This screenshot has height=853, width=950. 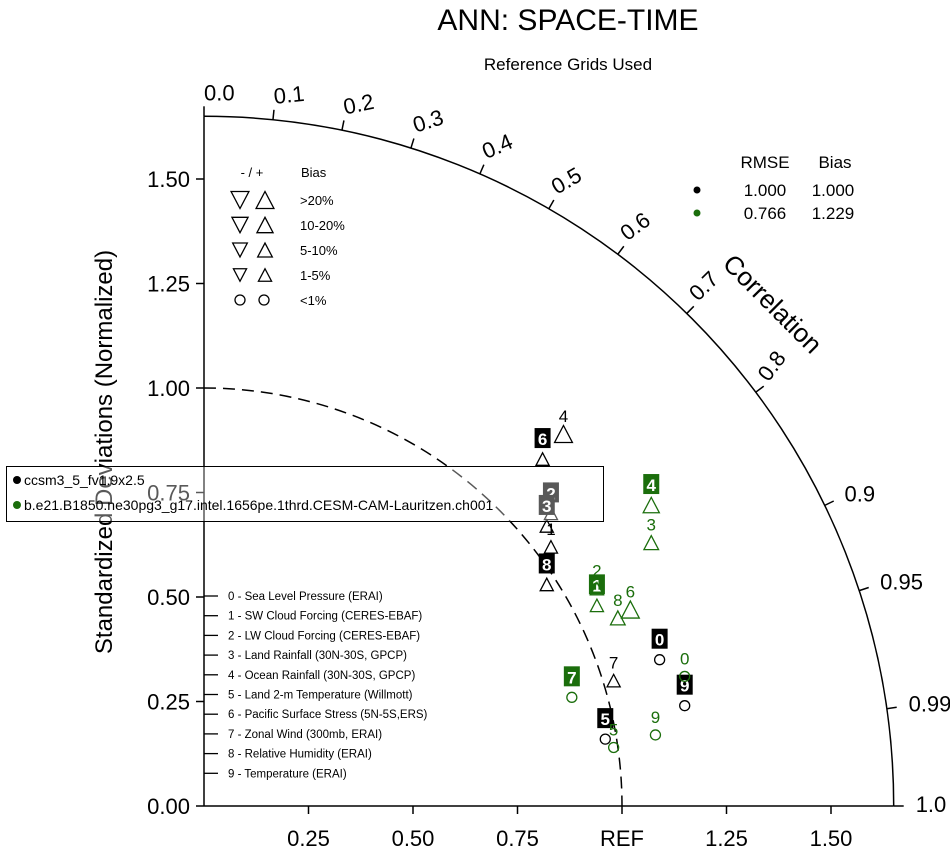 What do you see at coordinates (168, 284) in the screenshot?
I see `y-tick-label: 1.25` at bounding box center [168, 284].